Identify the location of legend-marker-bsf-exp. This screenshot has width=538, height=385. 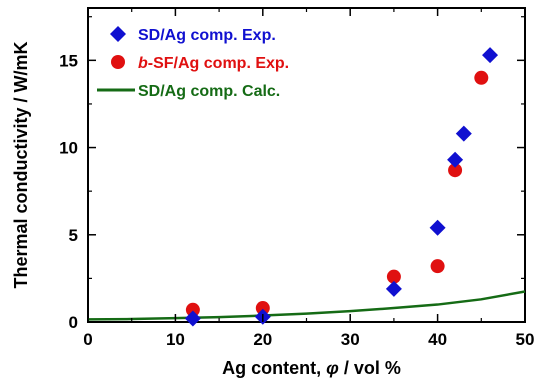
(118, 62).